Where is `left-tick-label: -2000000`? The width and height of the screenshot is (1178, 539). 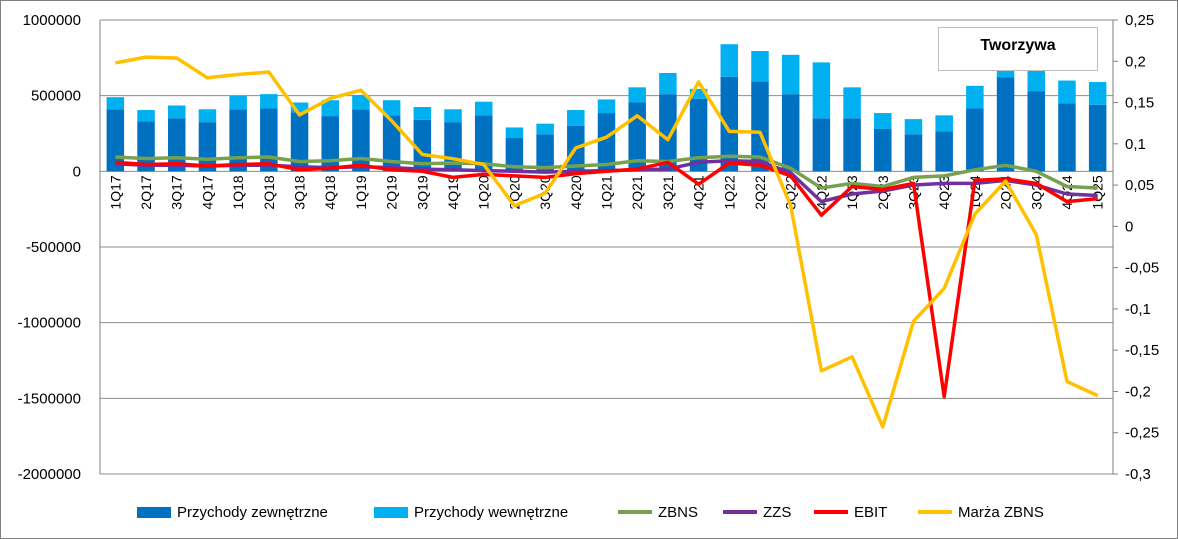 left-tick-label: -2000000 is located at coordinates (49, 474).